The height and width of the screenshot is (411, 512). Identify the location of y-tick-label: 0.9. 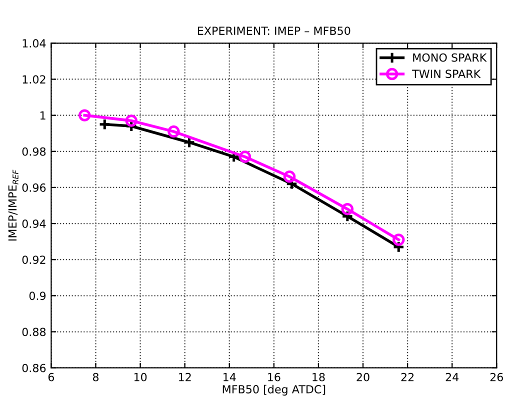
(37, 296).